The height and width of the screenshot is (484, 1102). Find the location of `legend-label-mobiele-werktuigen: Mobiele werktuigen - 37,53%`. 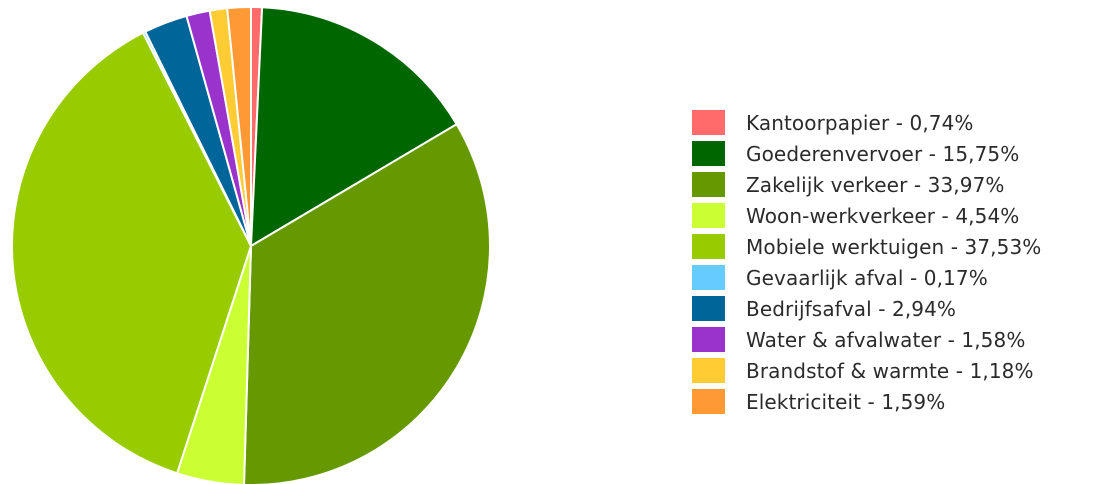

legend-label-mobiele-werktuigen: Mobiele werktuigen - 37,53% is located at coordinates (894, 246).